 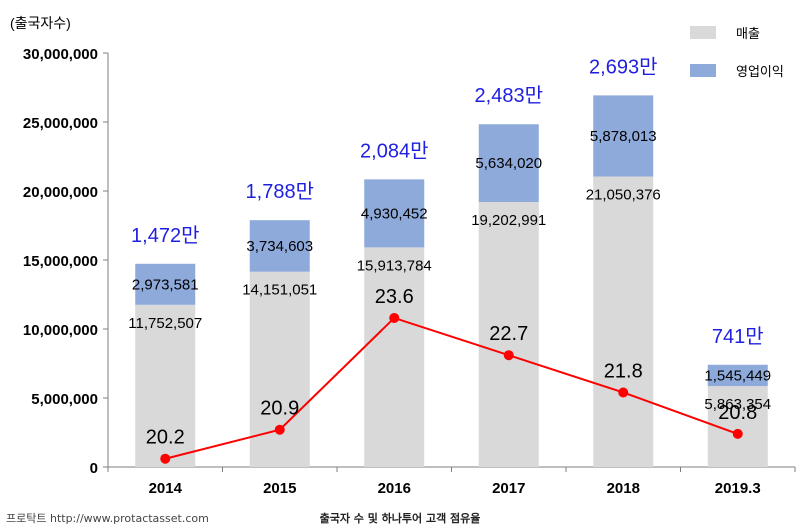 I want to click on y-axis-label: (출국자수), so click(x=40, y=23).